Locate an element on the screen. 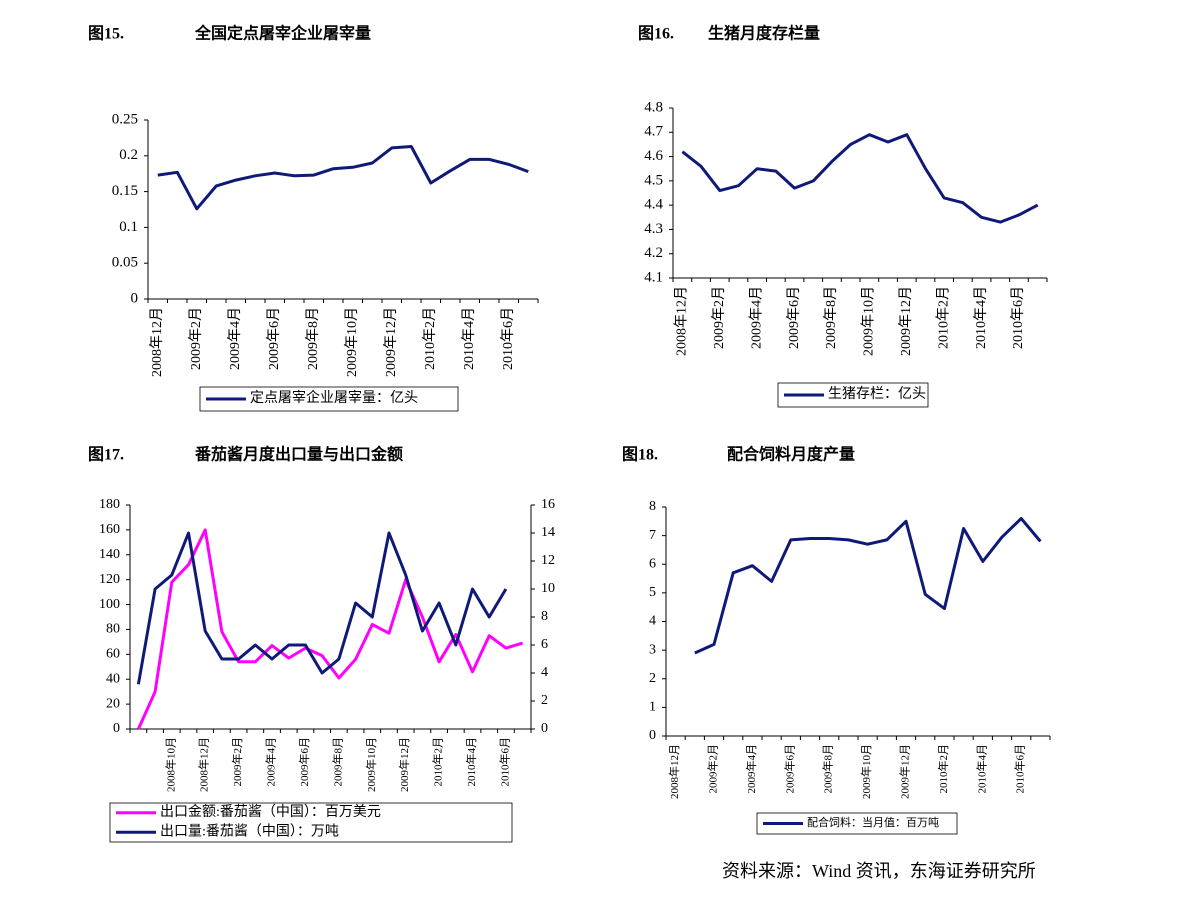 The width and height of the screenshot is (1191, 904). y-tick-label: 1 is located at coordinates (652, 707).